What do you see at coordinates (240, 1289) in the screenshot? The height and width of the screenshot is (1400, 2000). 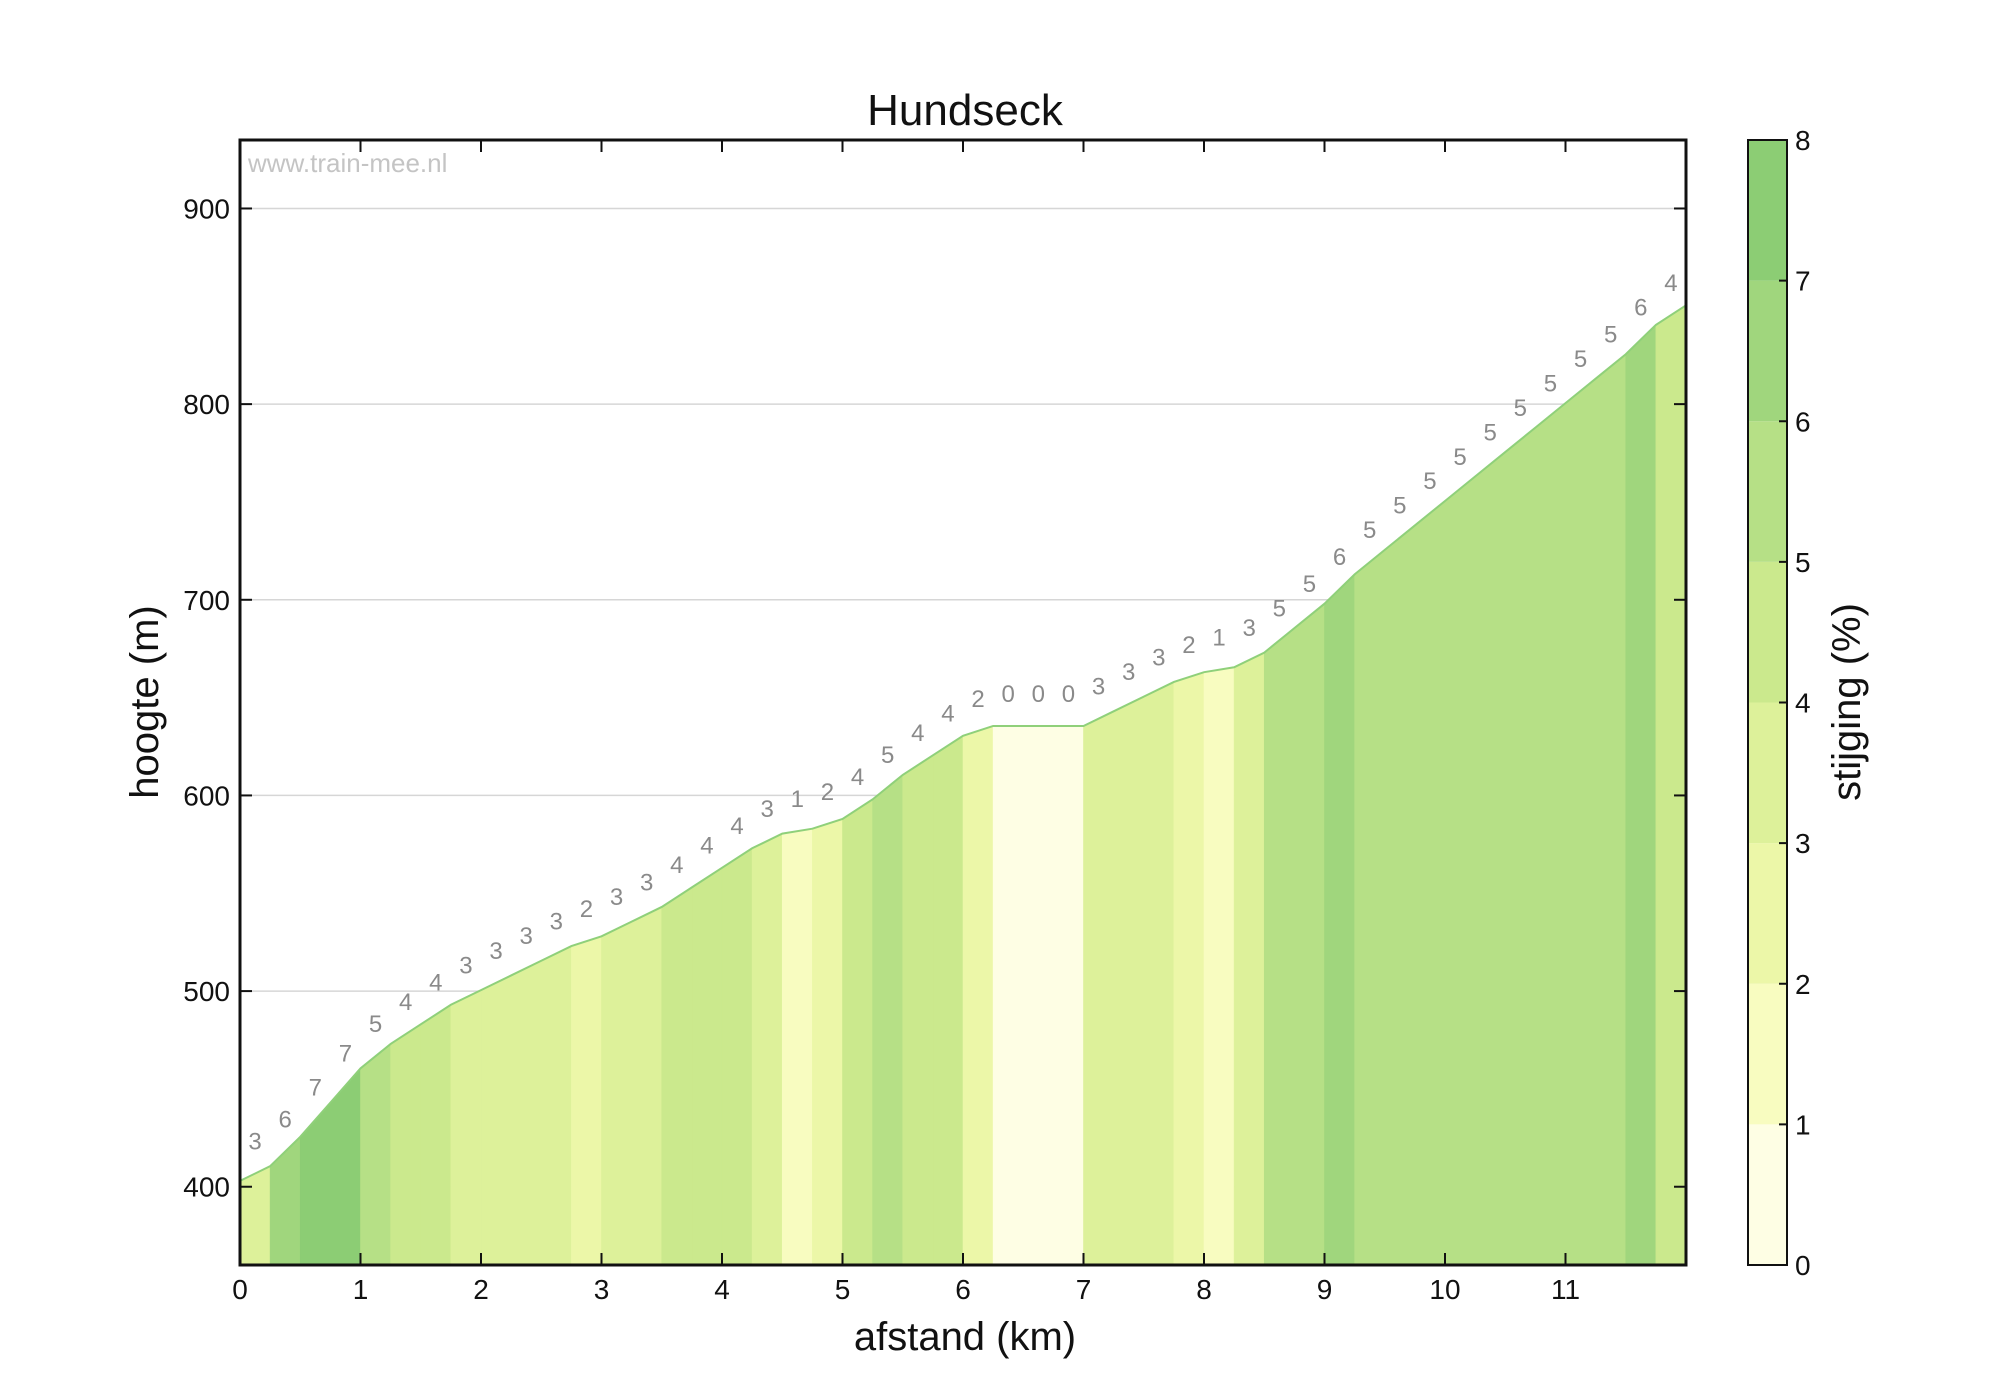 I see `x-tick-label: 0` at bounding box center [240, 1289].